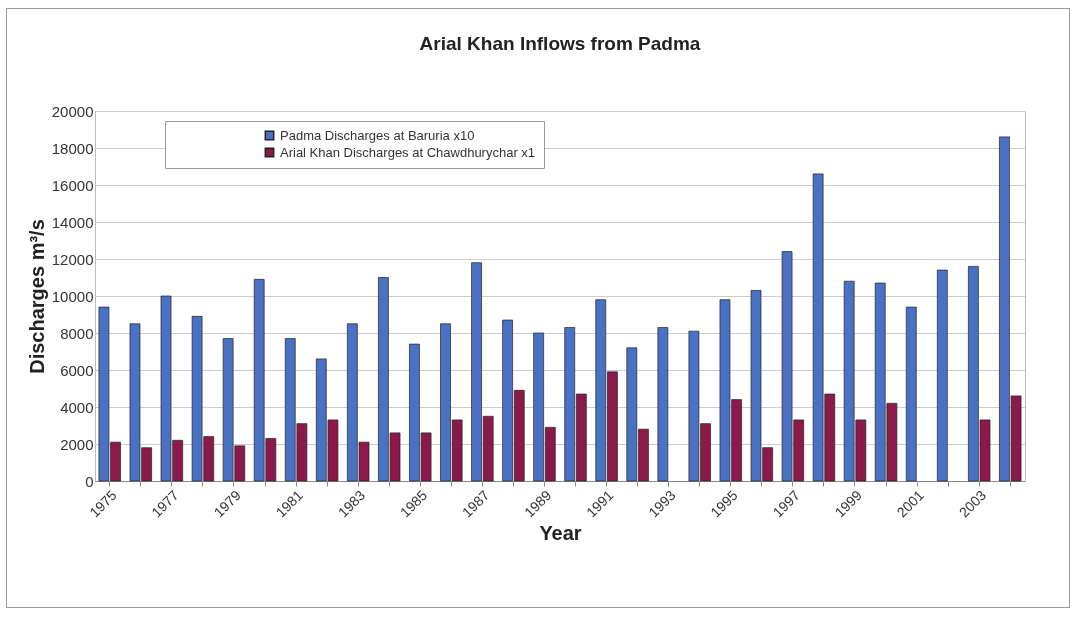 The image size is (1078, 621). What do you see at coordinates (72, 222) in the screenshot?
I see `y-tick-label: 14000` at bounding box center [72, 222].